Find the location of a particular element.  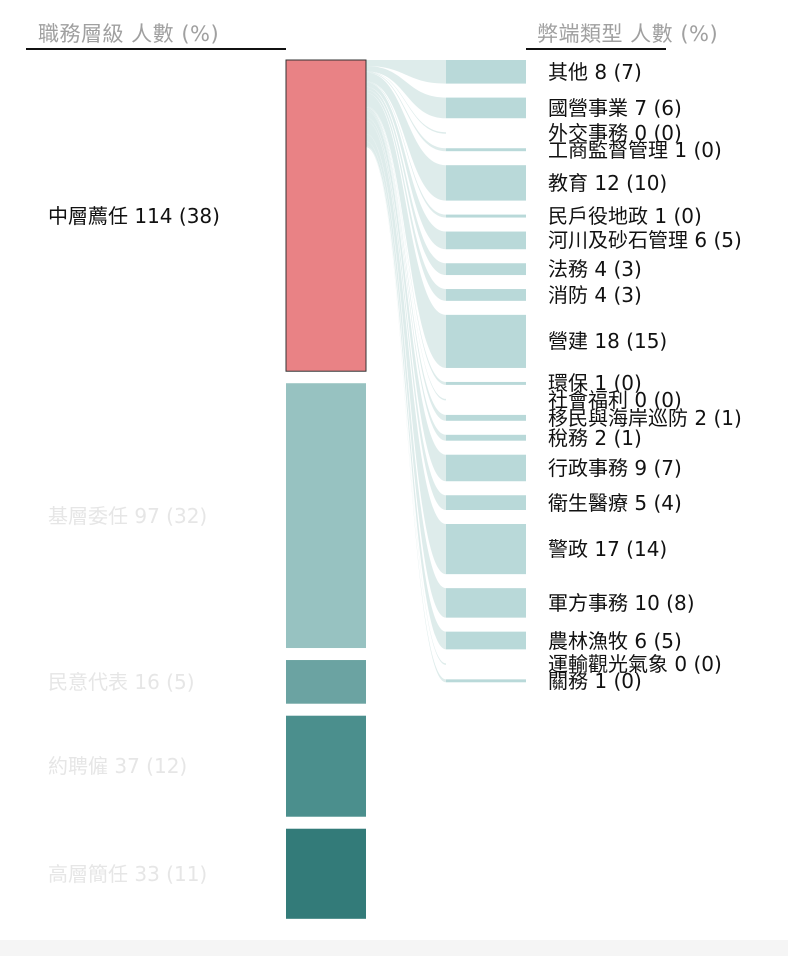

target-node-民戶役地政 is located at coordinates (486, 216).